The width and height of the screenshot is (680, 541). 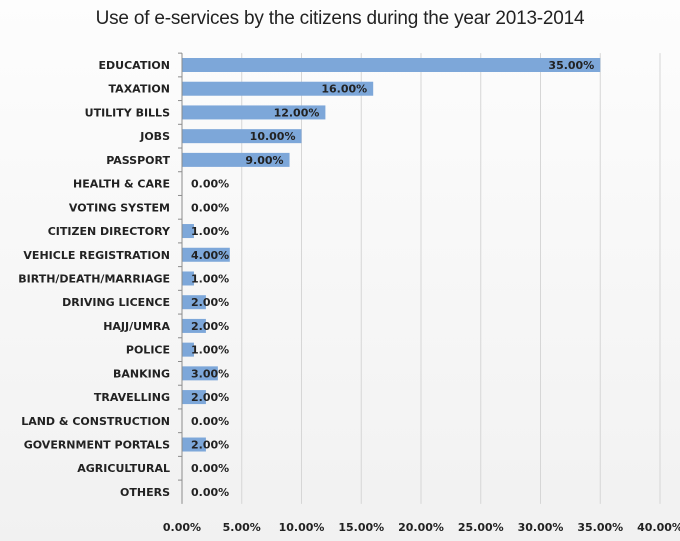 I want to click on data-label: 16.00%, so click(x=344, y=89).